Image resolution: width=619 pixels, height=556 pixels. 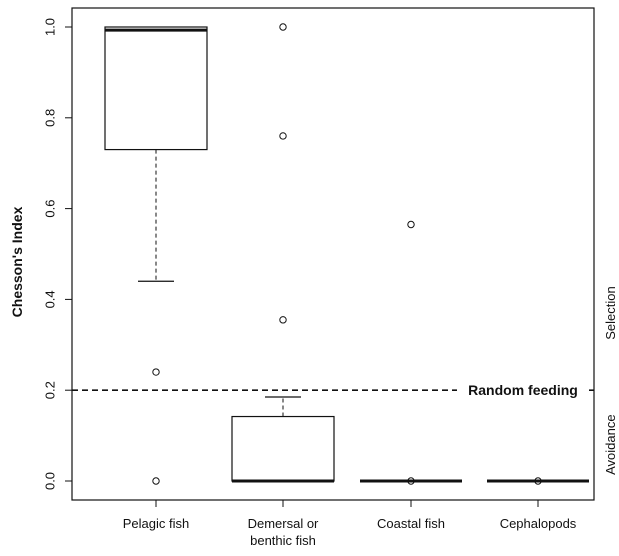 What do you see at coordinates (50, 481) in the screenshot?
I see `y-tick-label: 0.0` at bounding box center [50, 481].